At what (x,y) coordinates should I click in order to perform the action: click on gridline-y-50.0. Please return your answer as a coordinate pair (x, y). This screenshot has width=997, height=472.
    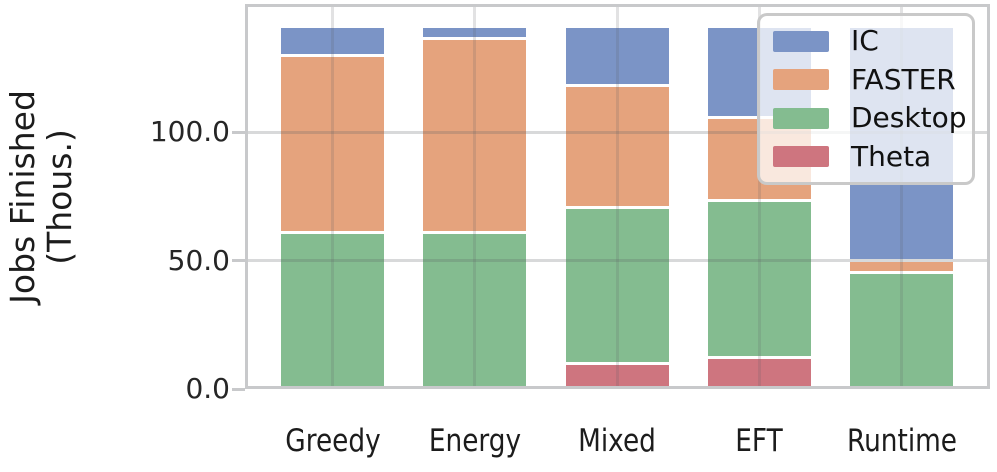
    Looking at the image, I should click on (617, 261).